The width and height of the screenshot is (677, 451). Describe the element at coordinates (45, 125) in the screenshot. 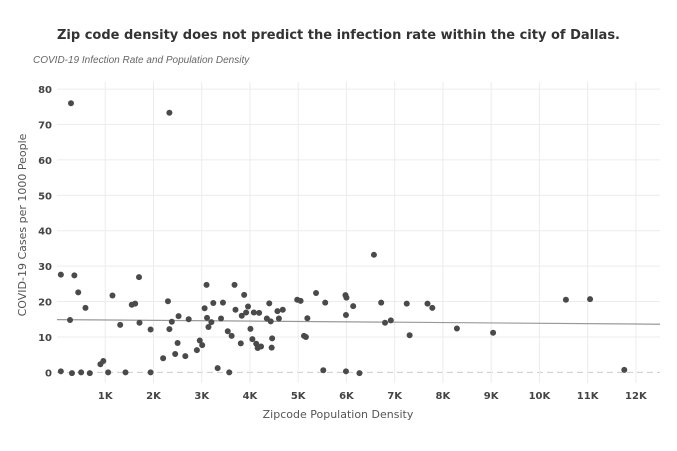

I see `y-tick-label: 70` at that location.